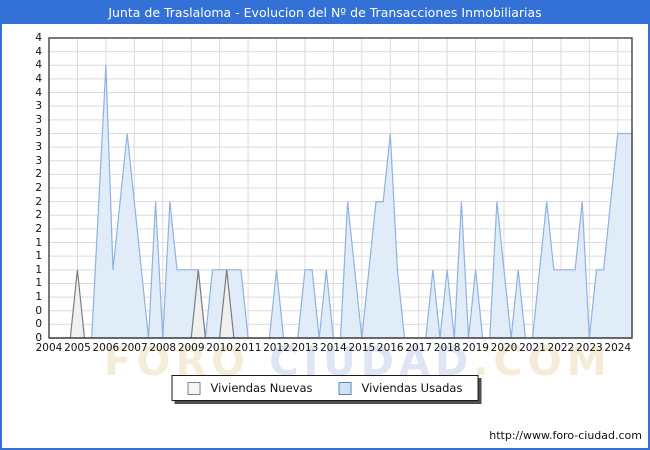 Image resolution: width=650 pixels, height=450 pixels. I want to click on x-axis-label: 2016, so click(390, 348).